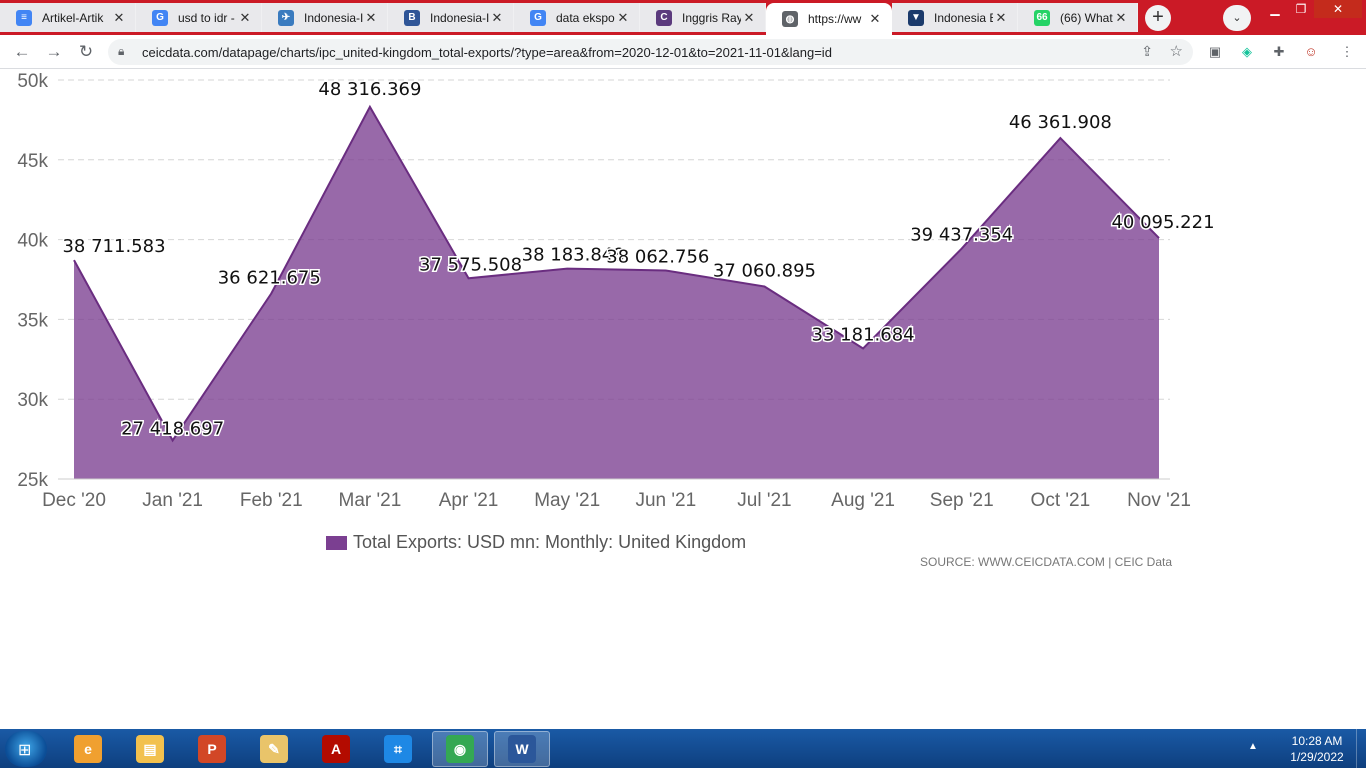 This screenshot has height=768, width=1366. Describe the element at coordinates (32, 241) in the screenshot. I see `y-tick-label: 40k` at that location.